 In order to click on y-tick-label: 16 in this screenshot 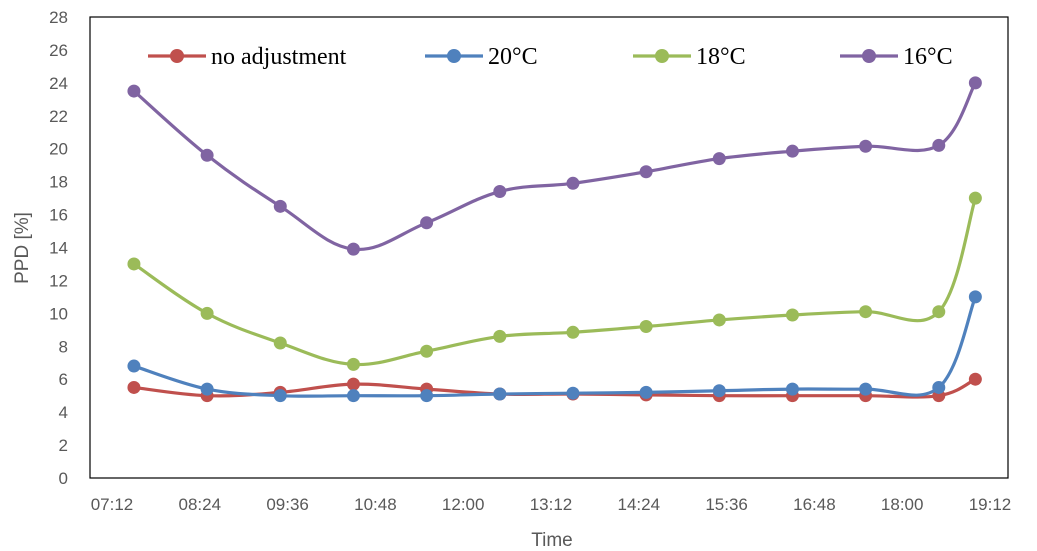, I will do `click(58, 215)`.